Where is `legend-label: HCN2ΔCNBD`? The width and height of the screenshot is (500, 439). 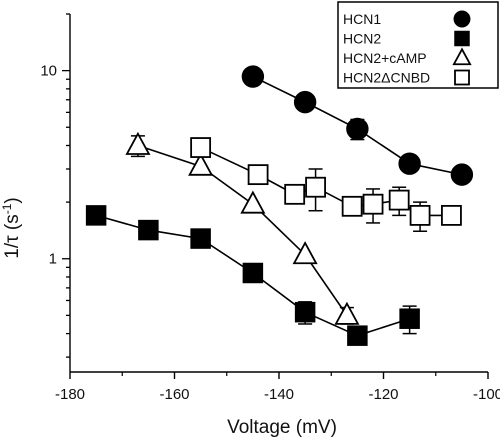 legend-label: HCN2ΔCNBD is located at coordinates (386, 78).